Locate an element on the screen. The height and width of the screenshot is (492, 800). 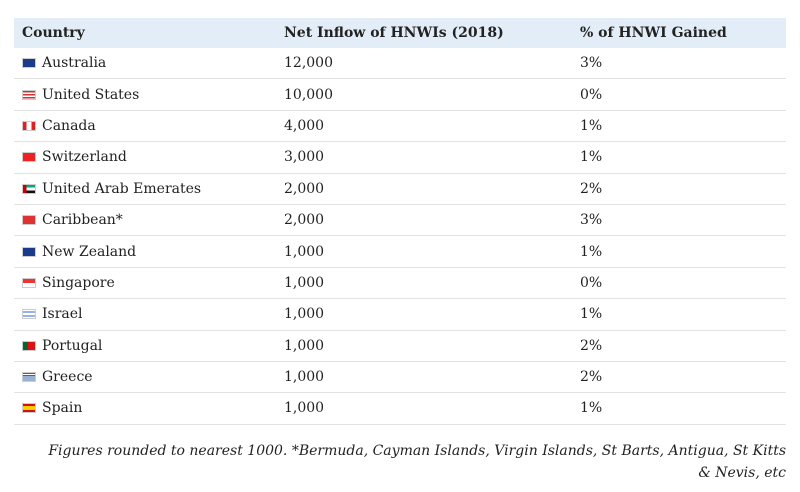
table-row: United States 10,000 0% is located at coordinates (400, 94).